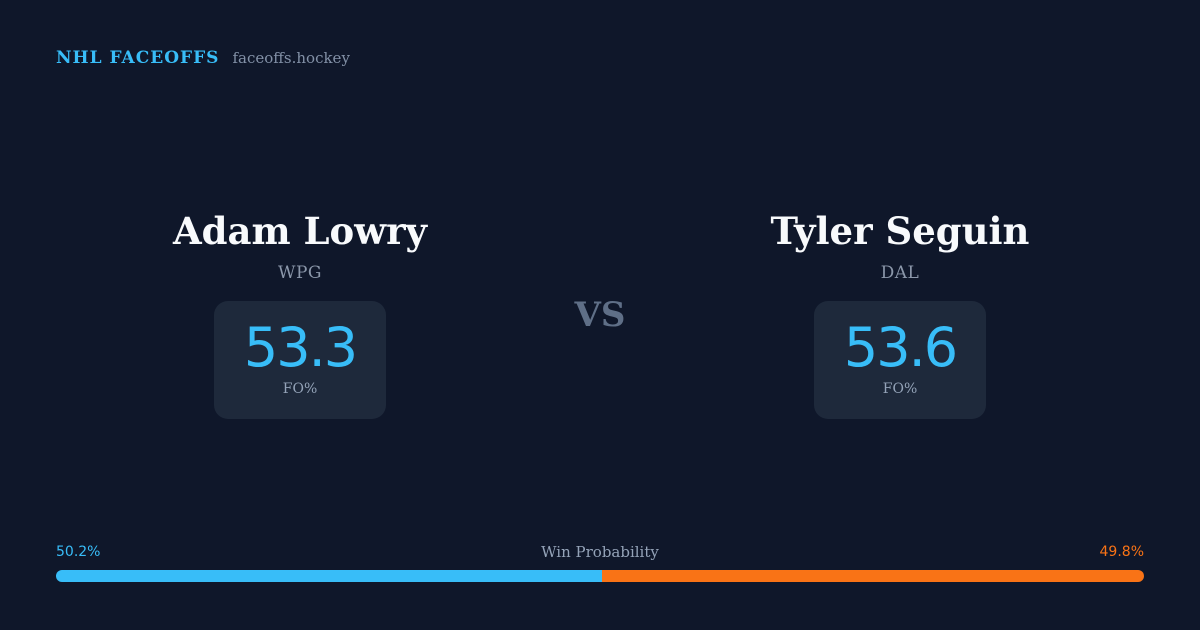 The height and width of the screenshot is (630, 1200). What do you see at coordinates (300, 347) in the screenshot?
I see `faceoff-percentage-value: 53.3` at bounding box center [300, 347].